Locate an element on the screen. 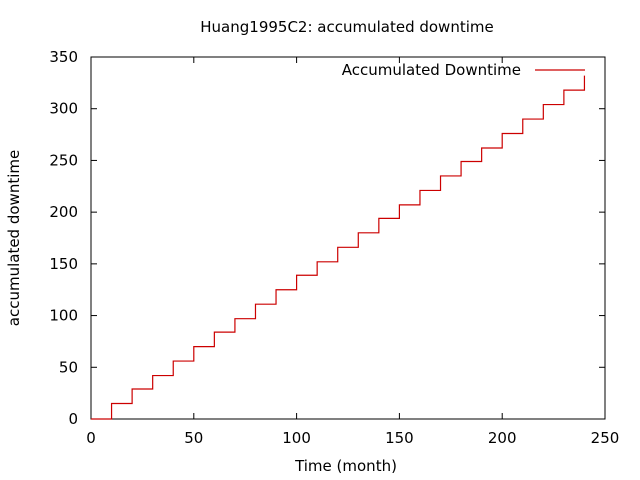  y-tick-label: 150 is located at coordinates (63, 264).